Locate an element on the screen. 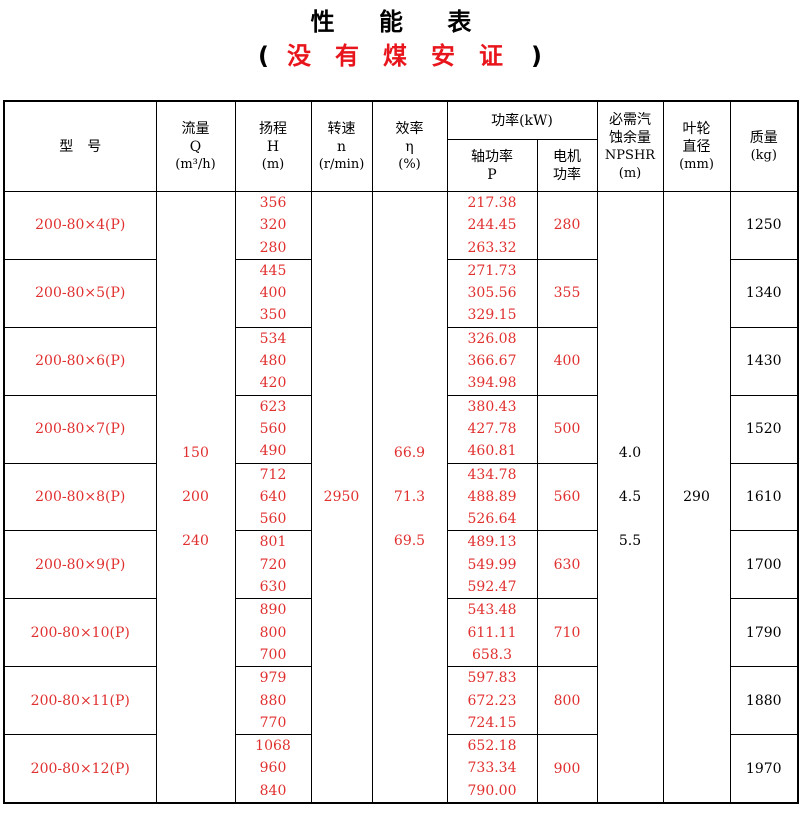 This screenshot has width=800, height=814. efficiency-cell: 66.9 71.3 69.5 is located at coordinates (409, 497).